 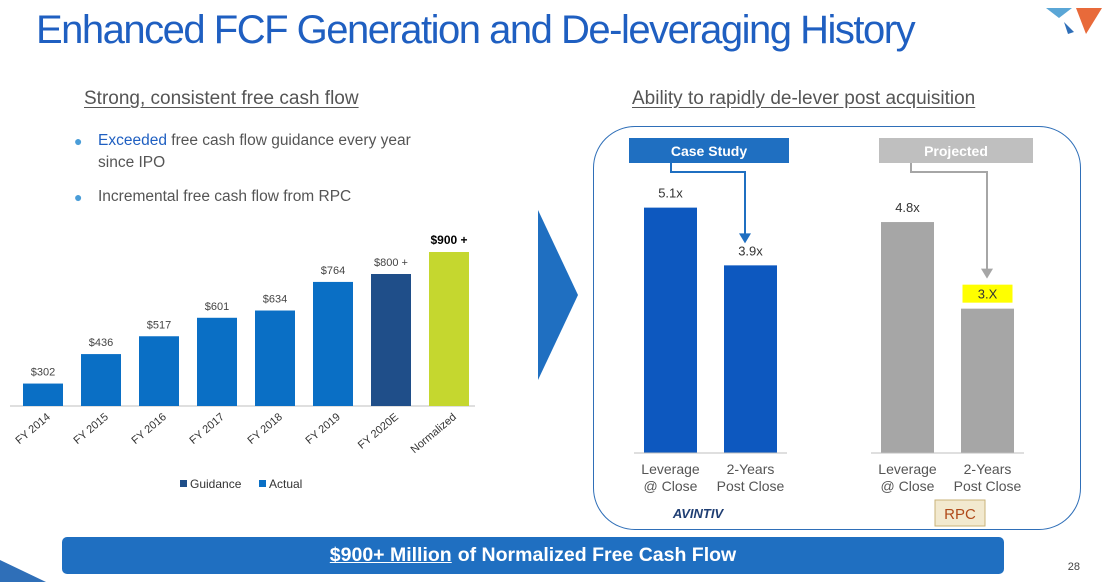 I want to click on projected-header, so click(x=956, y=150).